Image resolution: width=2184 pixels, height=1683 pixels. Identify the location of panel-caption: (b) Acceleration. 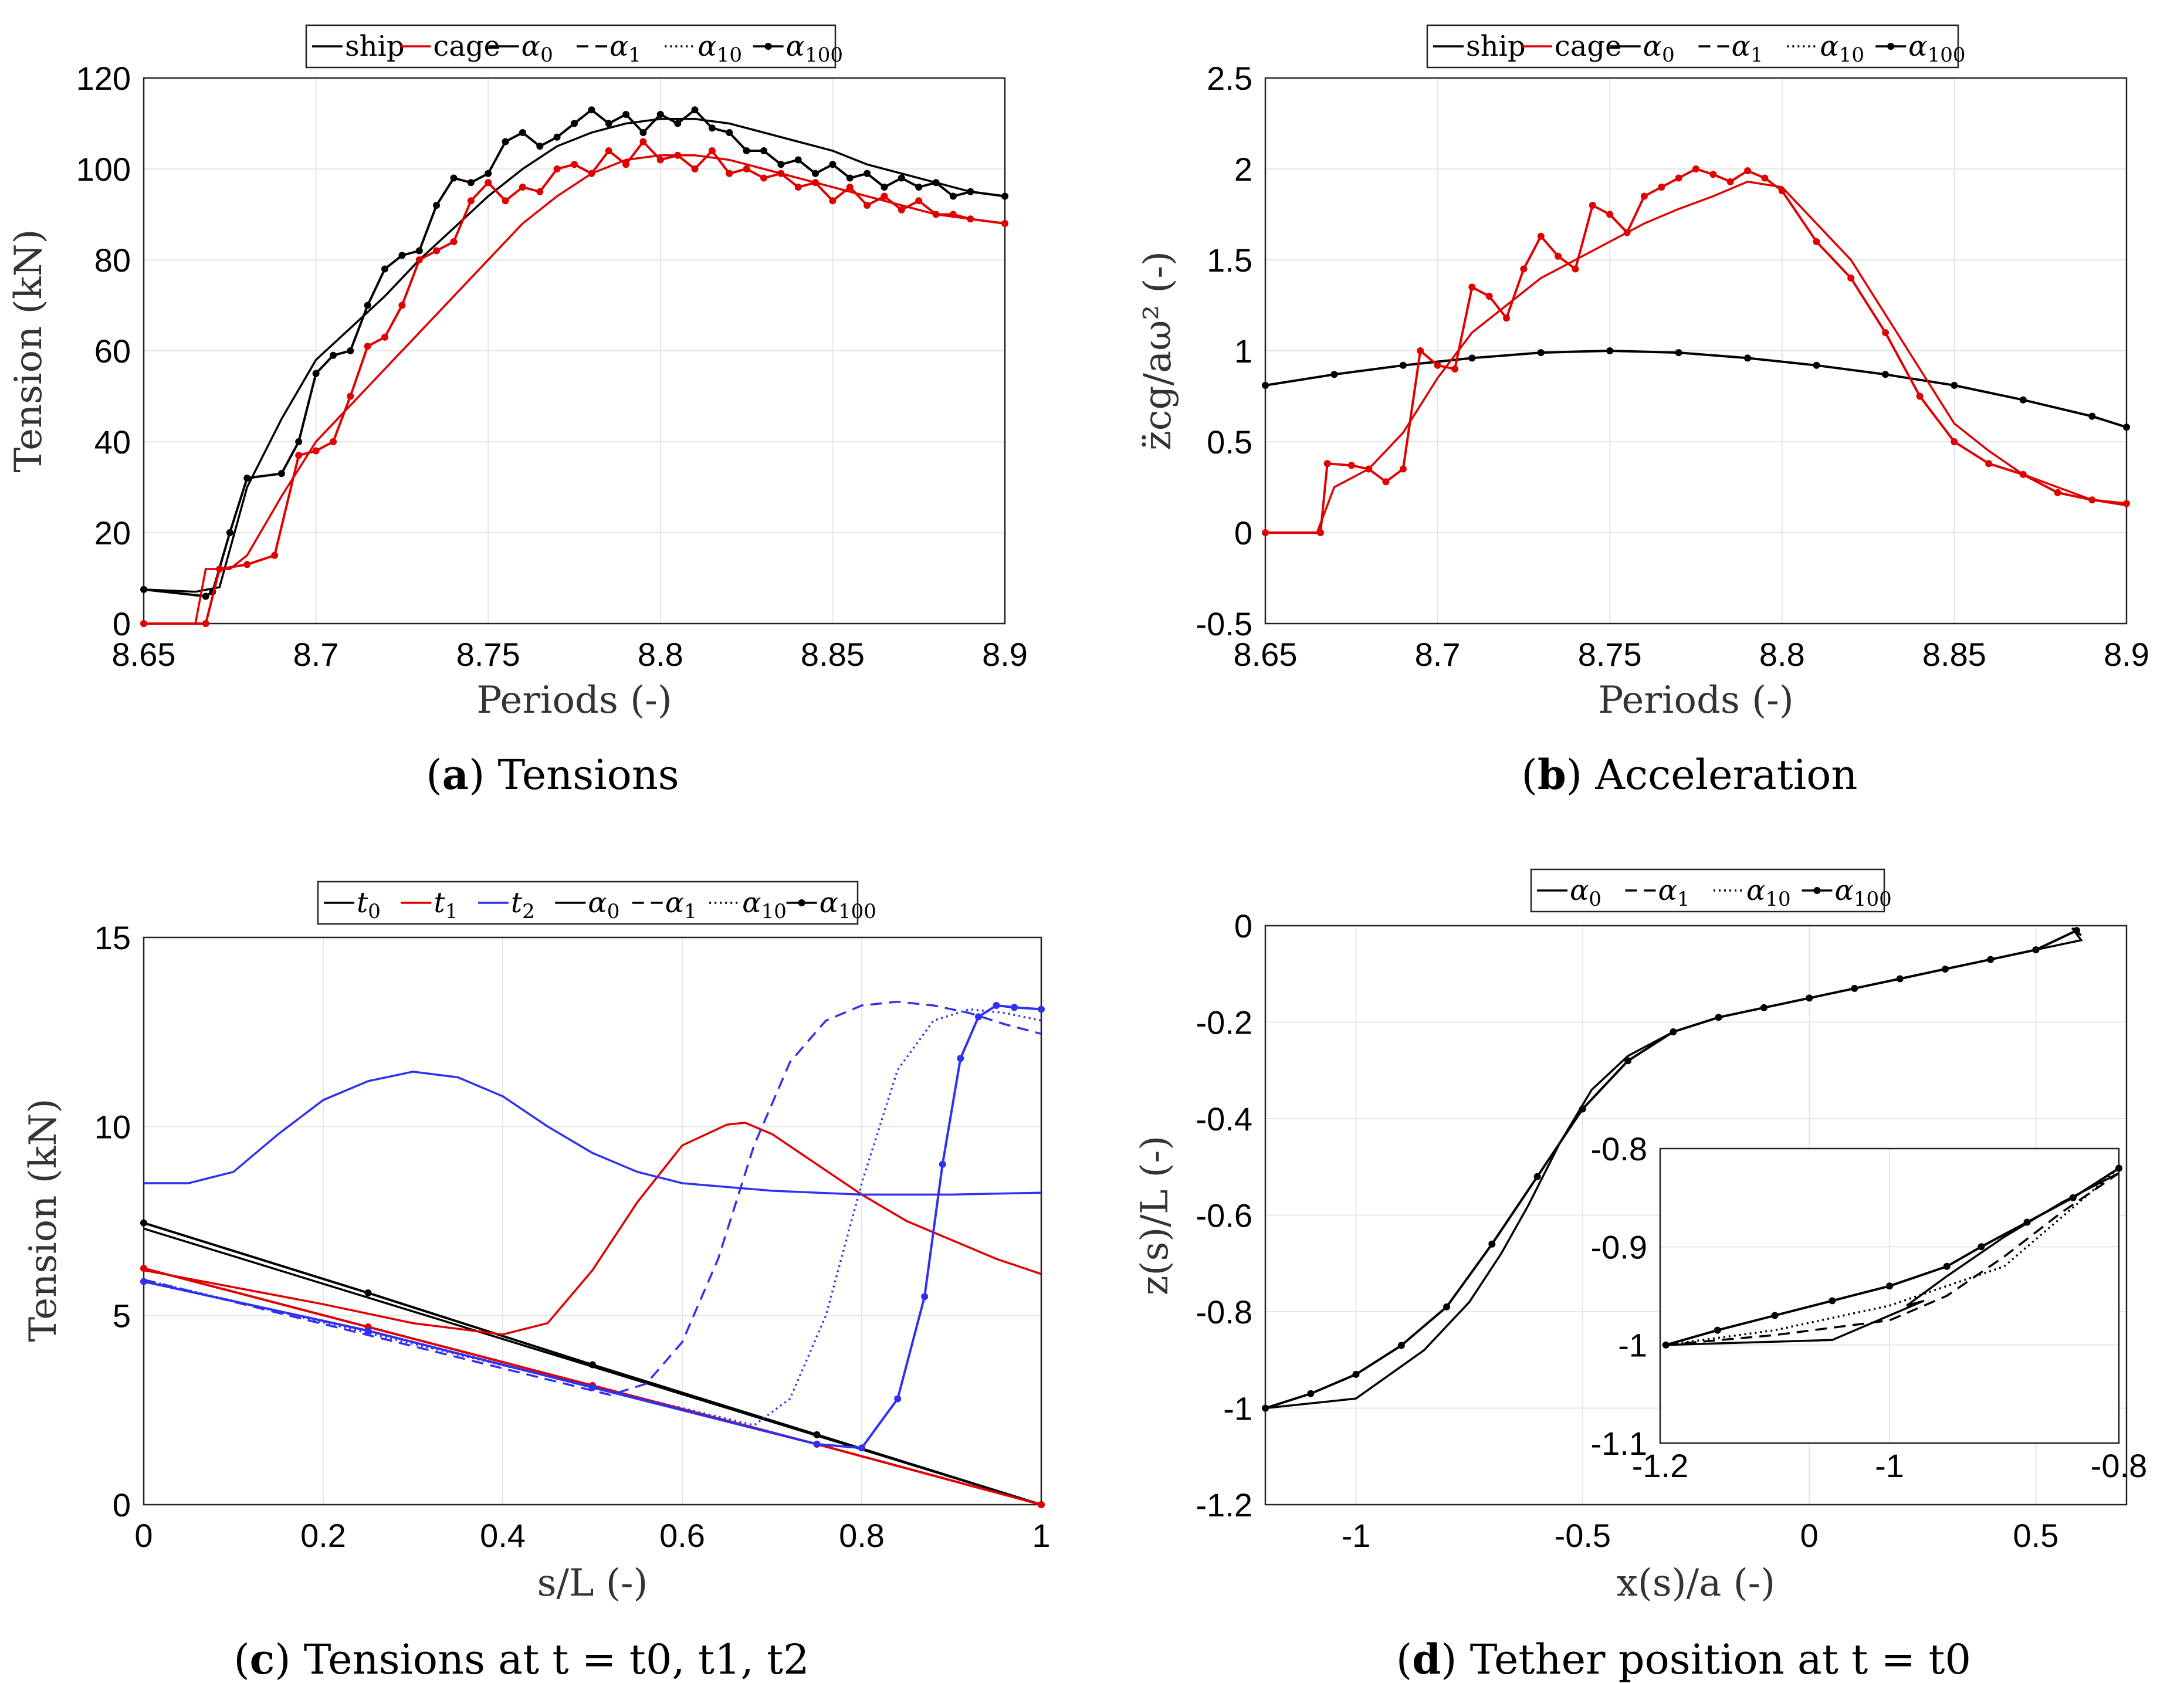
(1690, 774).